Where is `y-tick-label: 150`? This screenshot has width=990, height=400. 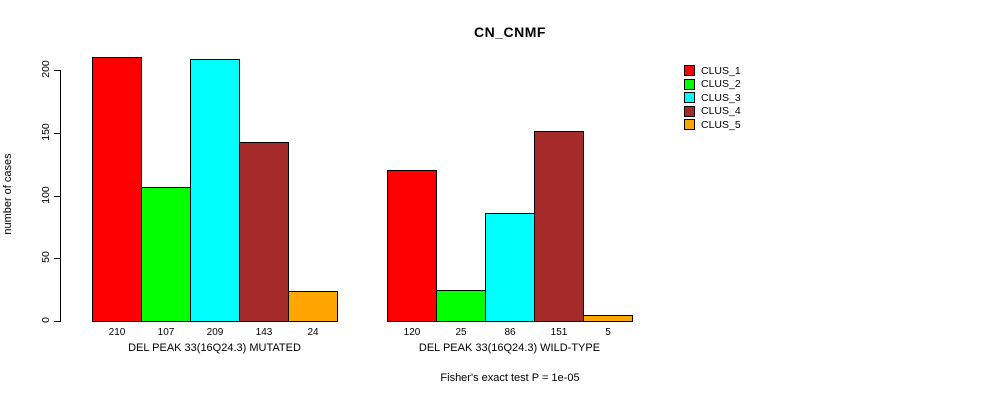 y-tick-label: 150 is located at coordinates (46, 131).